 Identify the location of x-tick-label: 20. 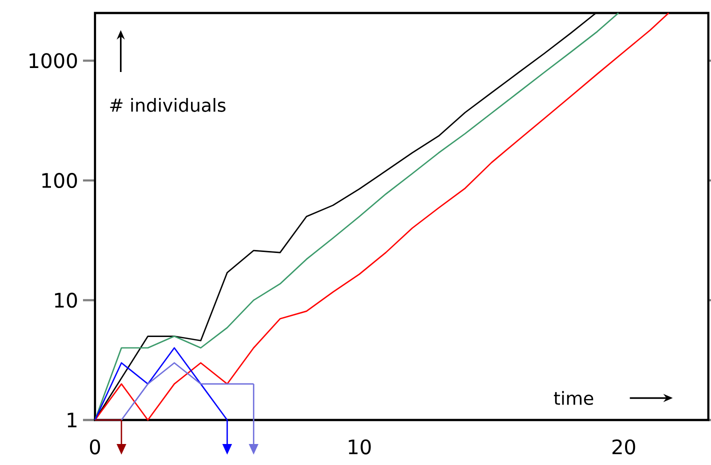
(624, 446).